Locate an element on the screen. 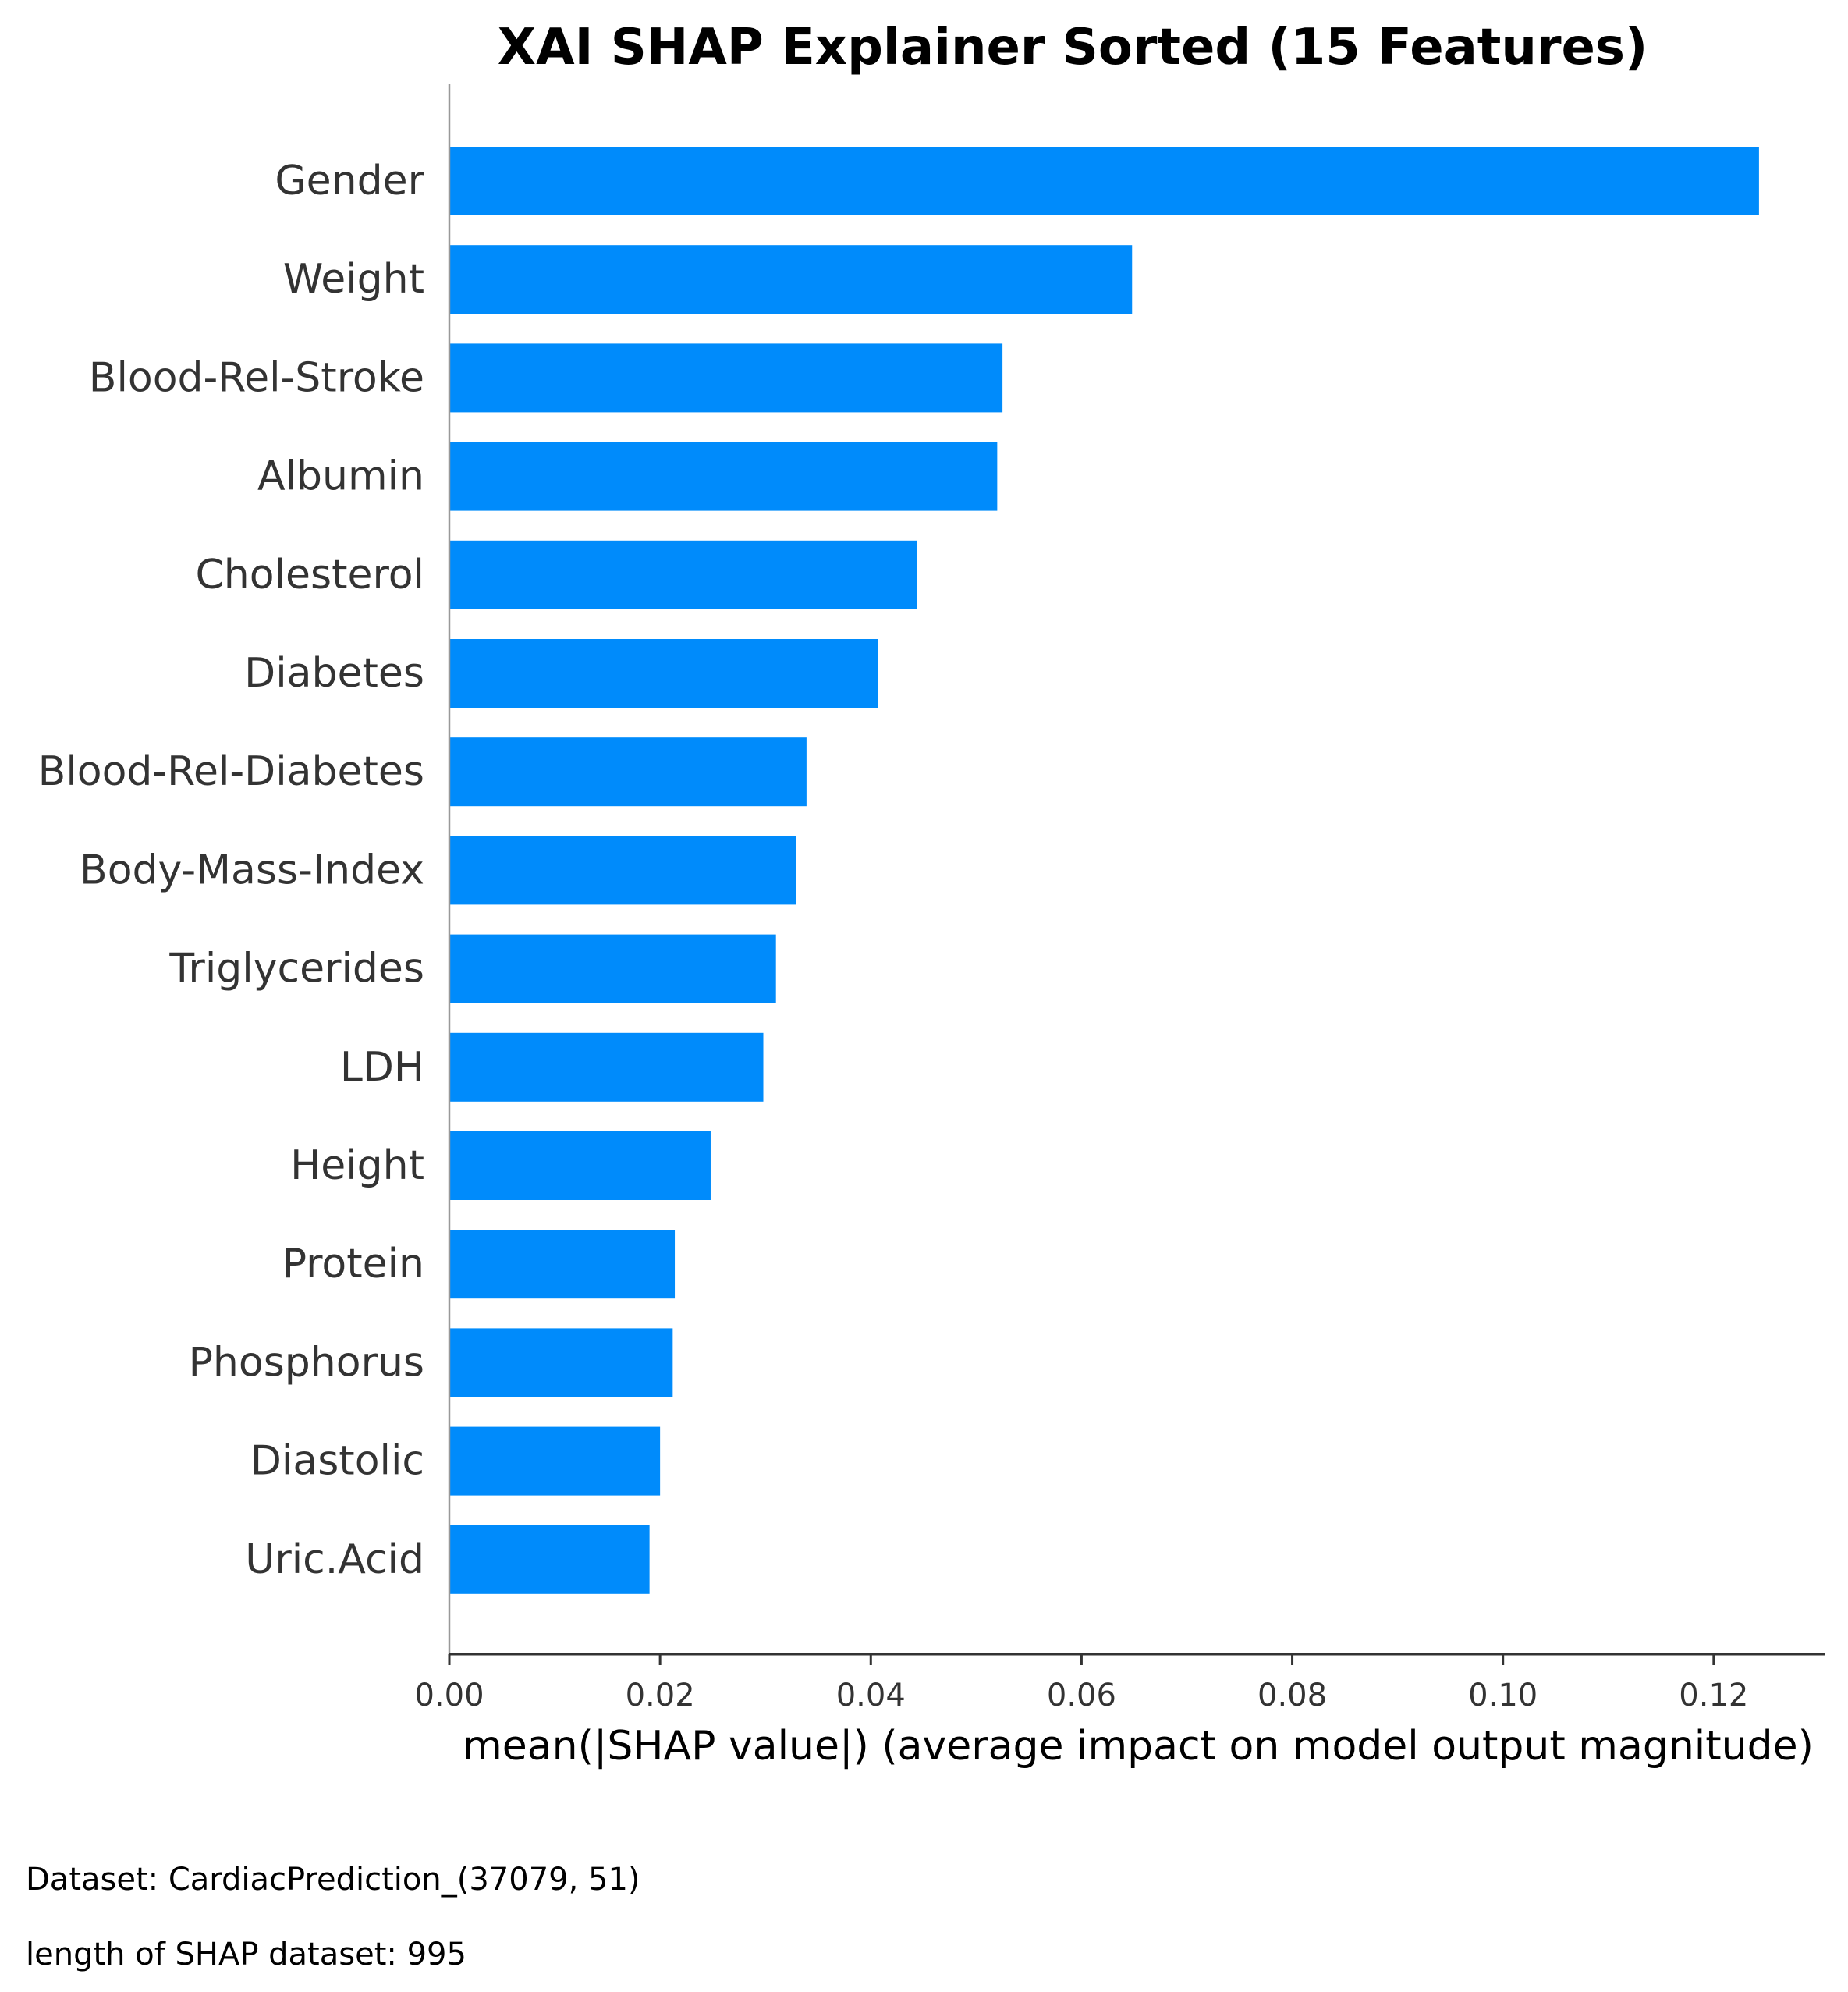 Image resolution: width=1848 pixels, height=1992 pixels. feature-label: Protein is located at coordinates (353, 1264).